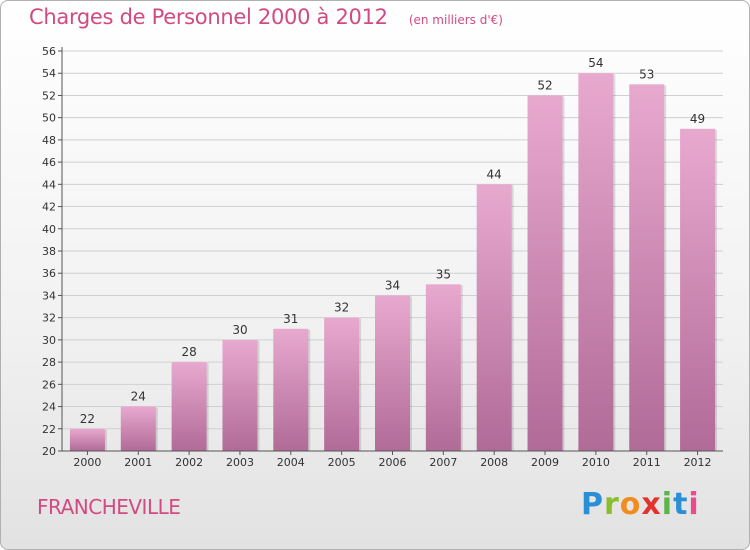 The height and width of the screenshot is (550, 750). What do you see at coordinates (49, 273) in the screenshot?
I see `y-tick-label: 36` at bounding box center [49, 273].